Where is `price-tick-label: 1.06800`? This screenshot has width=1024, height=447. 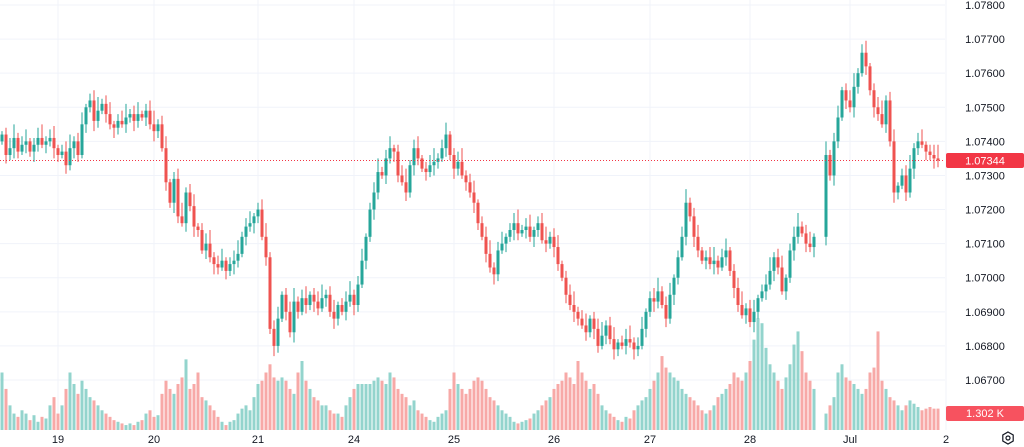
price-tick-label: 1.06800 is located at coordinates (985, 347).